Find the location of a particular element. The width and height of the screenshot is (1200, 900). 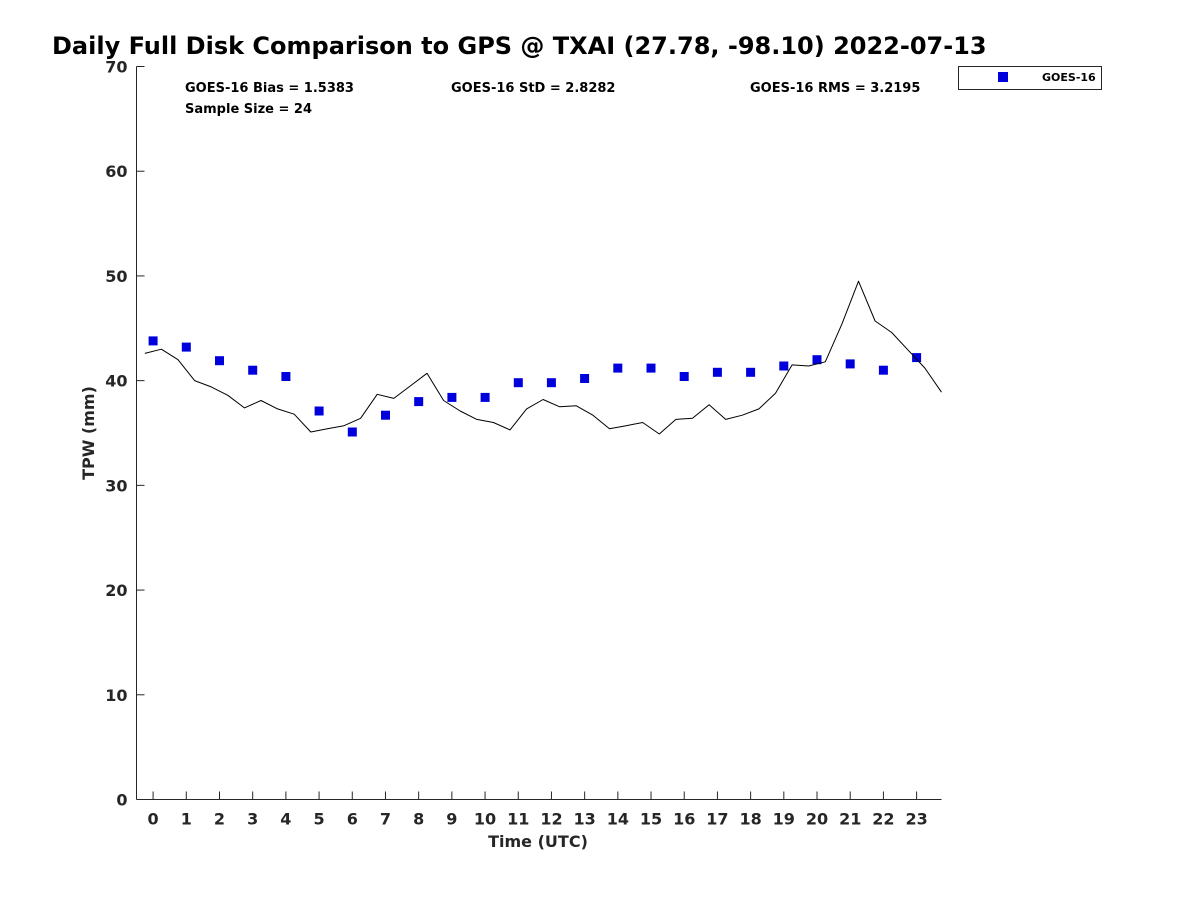

annotation-std: GOES-16 StD = 2.8282 is located at coordinates (533, 88).